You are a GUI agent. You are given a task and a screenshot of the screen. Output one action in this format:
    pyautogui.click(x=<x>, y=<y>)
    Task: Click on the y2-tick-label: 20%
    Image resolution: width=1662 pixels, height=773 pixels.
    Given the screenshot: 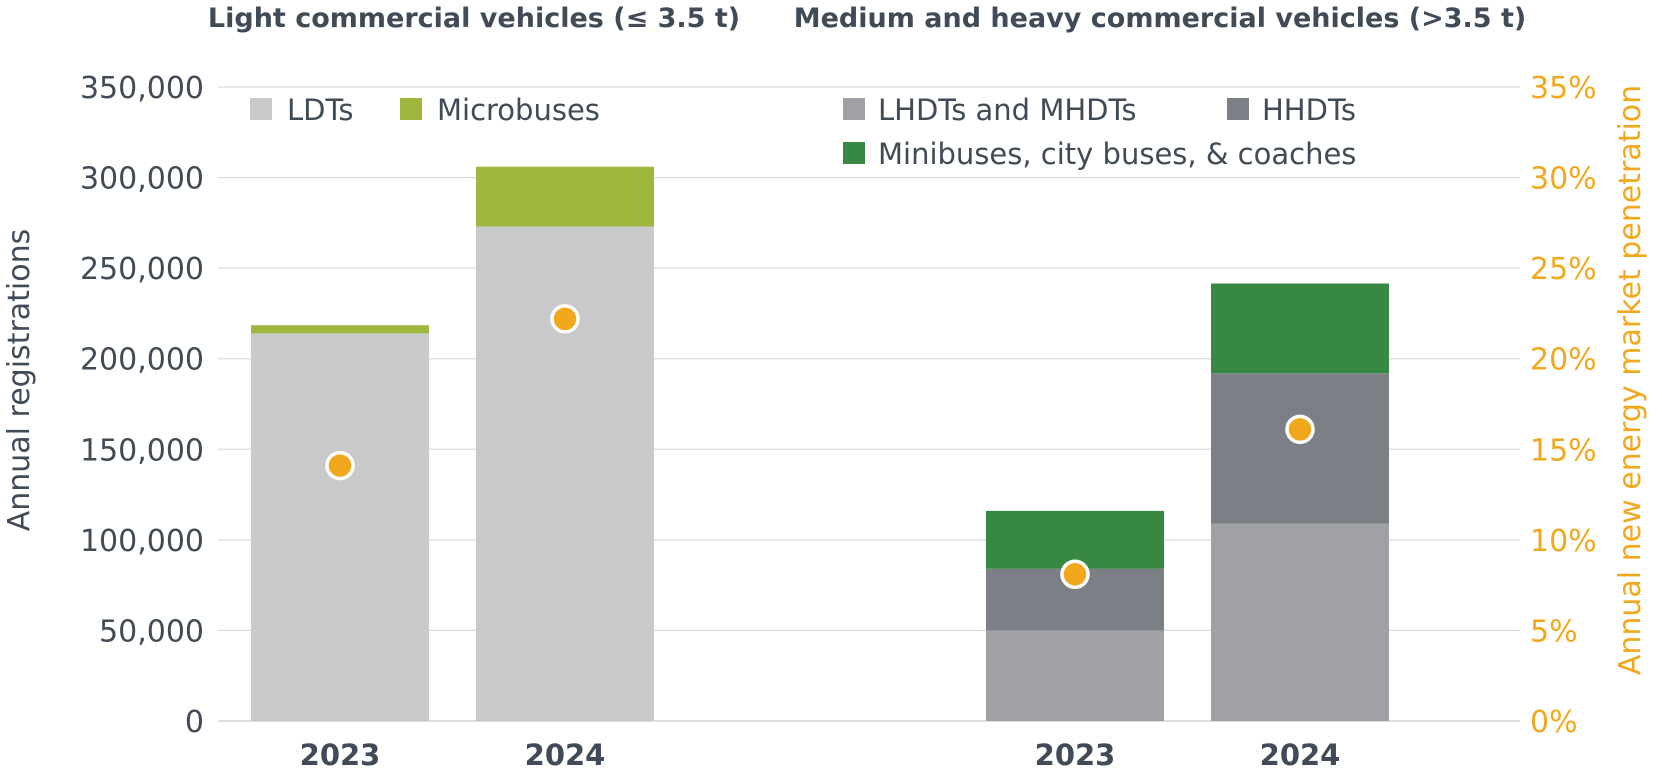 What is the action you would take?
    pyautogui.click(x=1563, y=360)
    